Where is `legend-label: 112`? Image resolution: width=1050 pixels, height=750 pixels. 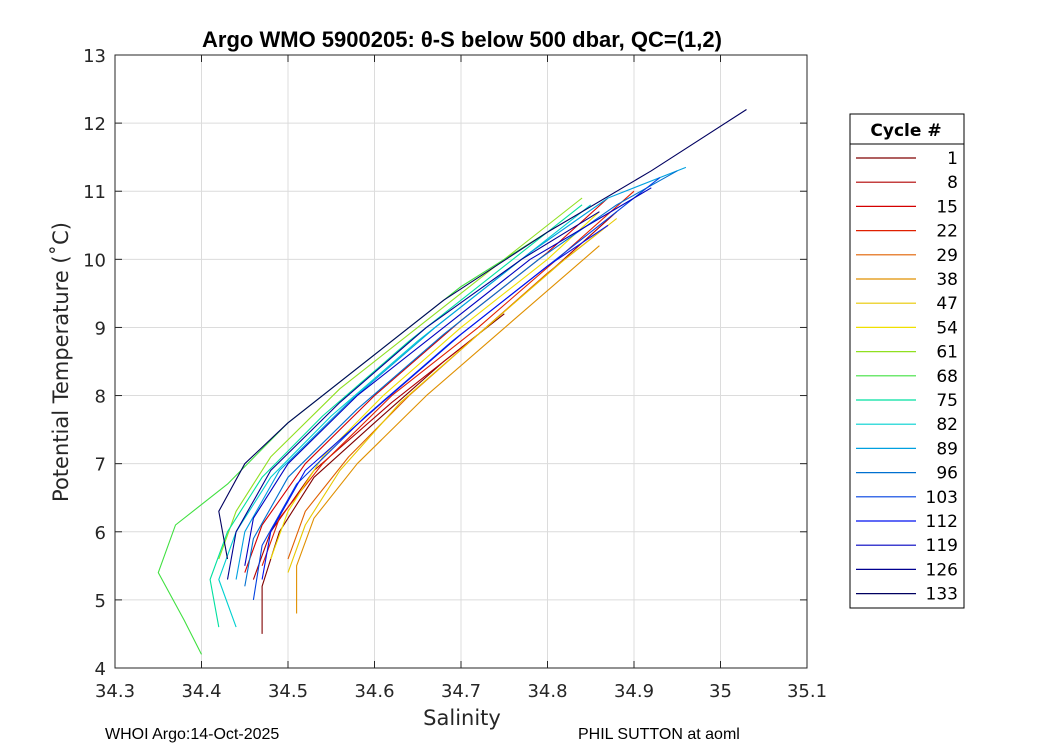 legend-label: 112 is located at coordinates (942, 522).